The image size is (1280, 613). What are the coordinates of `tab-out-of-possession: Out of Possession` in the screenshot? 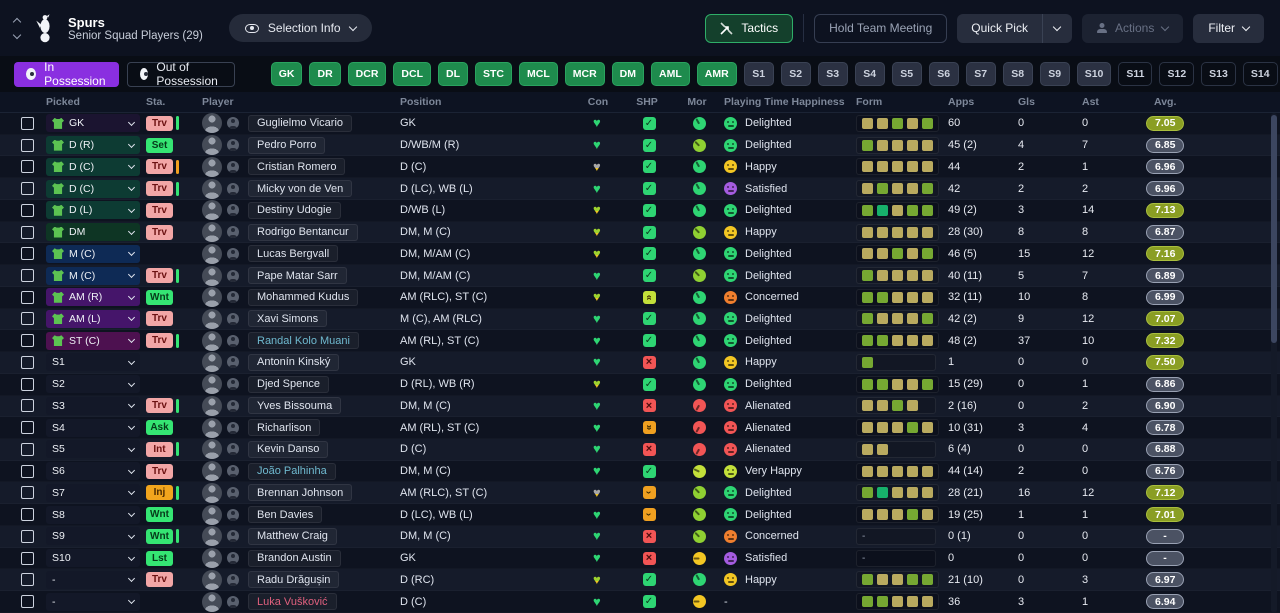 It's located at (181, 74).